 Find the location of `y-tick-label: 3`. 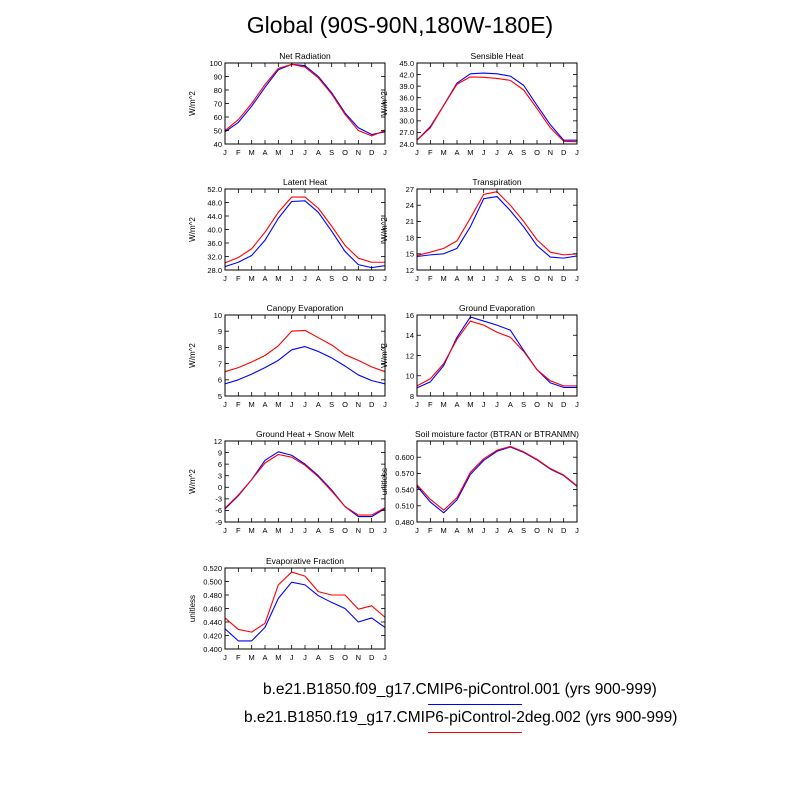

y-tick-label: 3 is located at coordinates (220, 476).